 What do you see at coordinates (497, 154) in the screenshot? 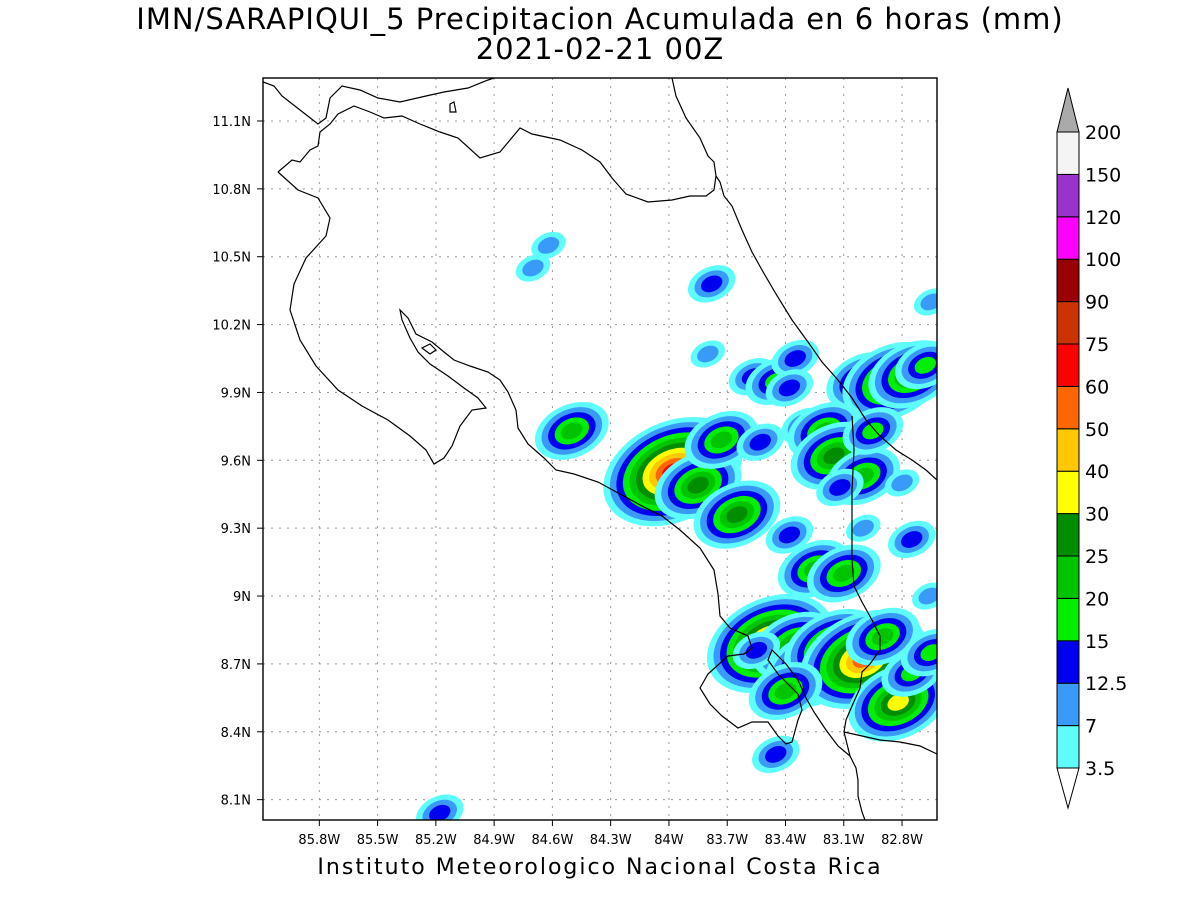
I see `nicaragua-border` at bounding box center [497, 154].